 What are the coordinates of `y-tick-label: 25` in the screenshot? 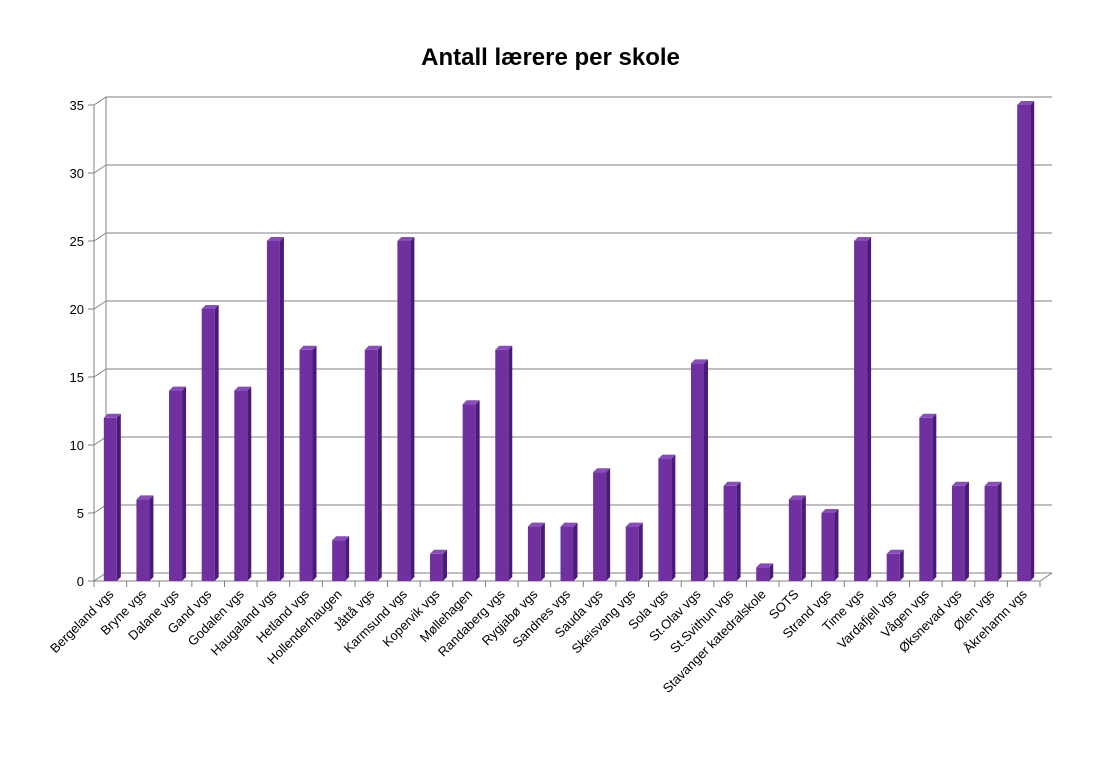 It's located at (77, 241).